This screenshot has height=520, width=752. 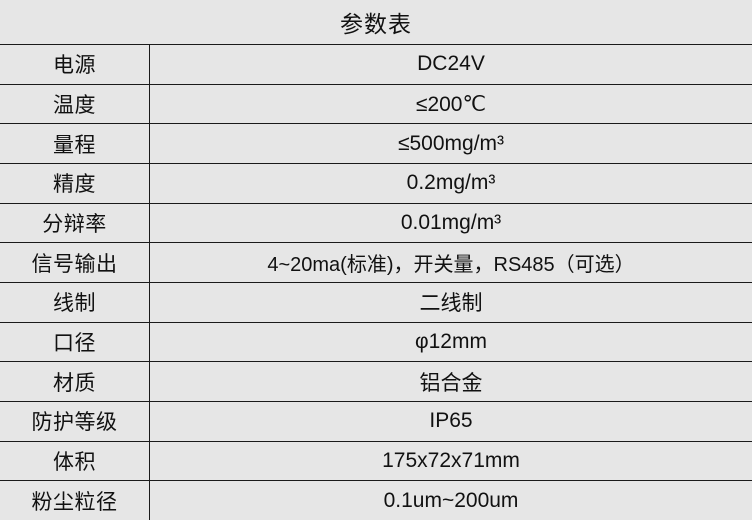 What do you see at coordinates (451, 183) in the screenshot?
I see `row-value: 0.2mg/m³` at bounding box center [451, 183].